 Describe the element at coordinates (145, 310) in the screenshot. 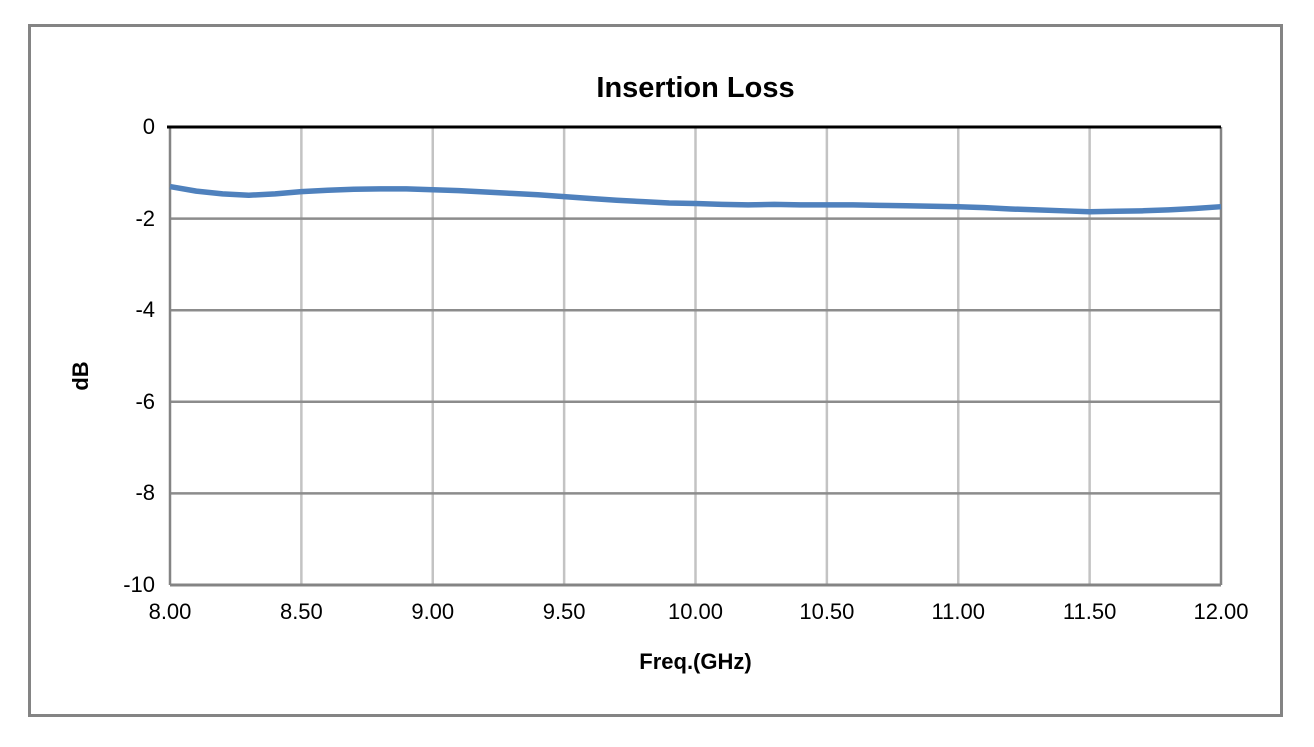

I see `y-tick-label: -4` at that location.